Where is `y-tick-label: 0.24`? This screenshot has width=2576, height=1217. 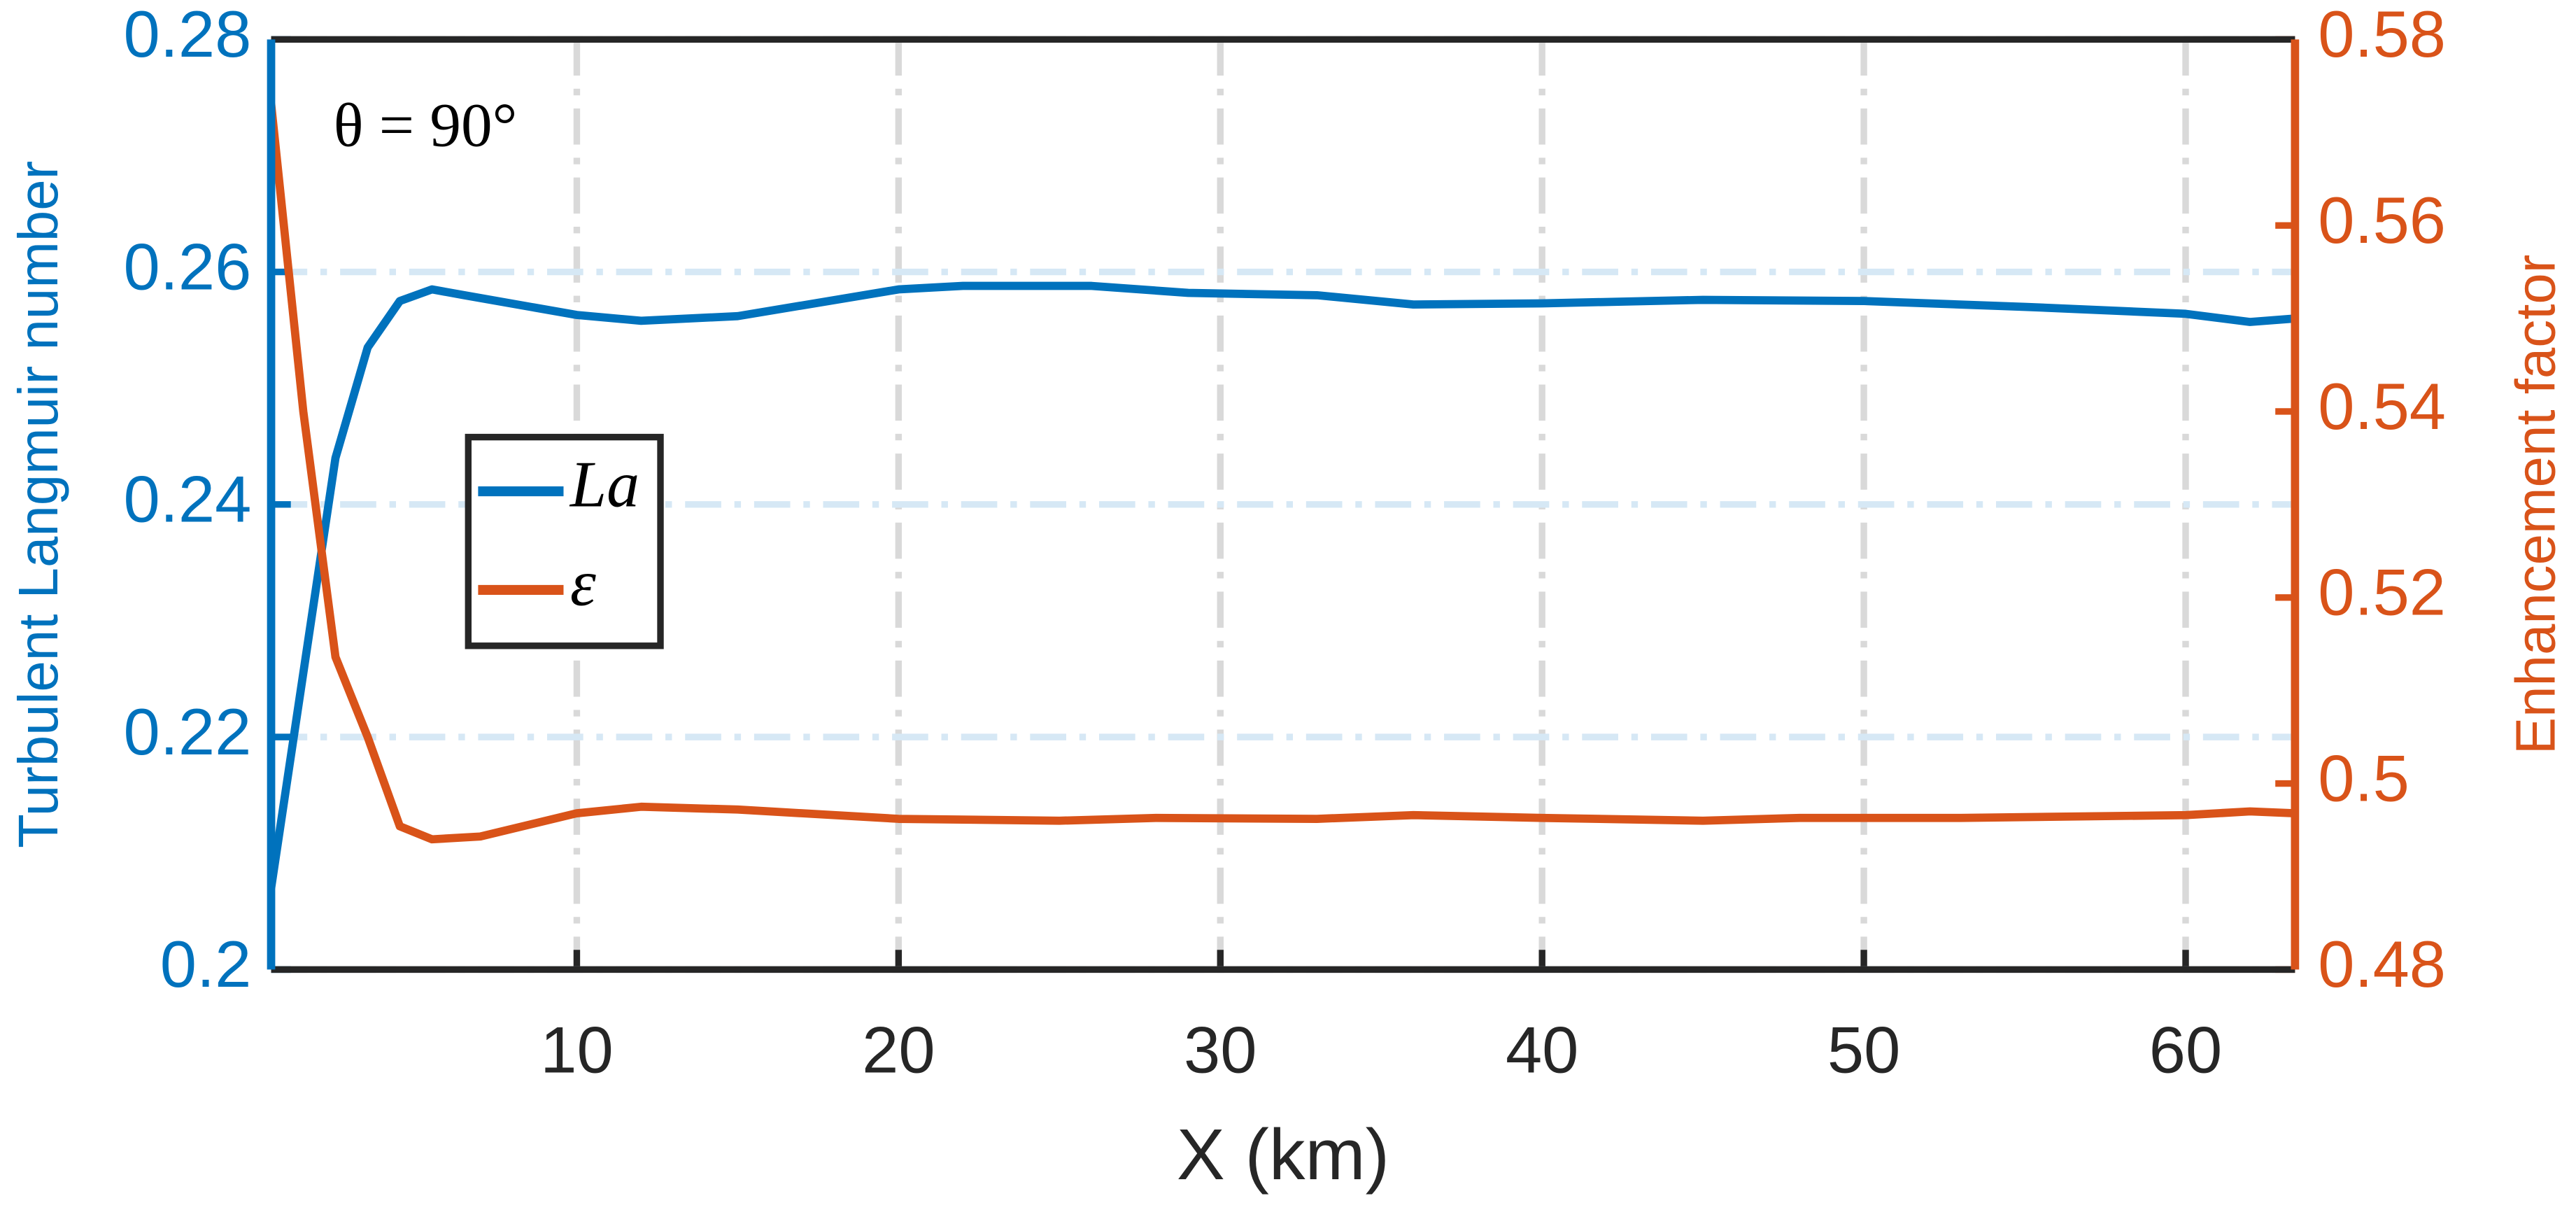 y-tick-label: 0.24 is located at coordinates (188, 499).